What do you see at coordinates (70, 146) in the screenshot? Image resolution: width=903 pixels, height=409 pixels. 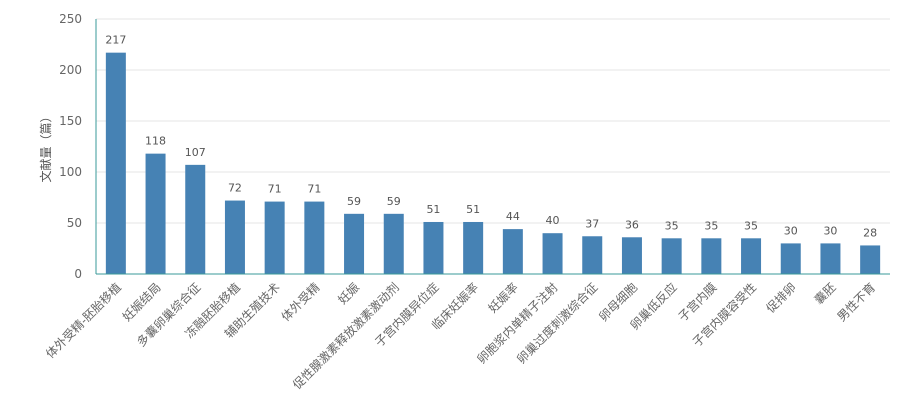 I see `y-axis-ticks: 0 50 100 150 200 250` at bounding box center [70, 146].